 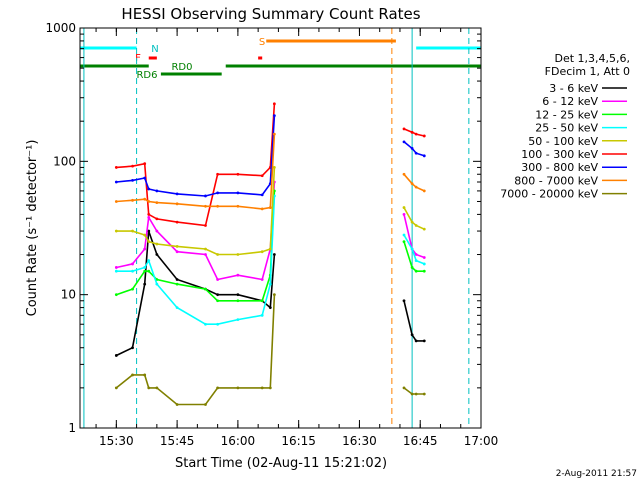 What do you see at coordinates (262, 42) in the screenshot?
I see `flag-label-s: S` at bounding box center [262, 42].